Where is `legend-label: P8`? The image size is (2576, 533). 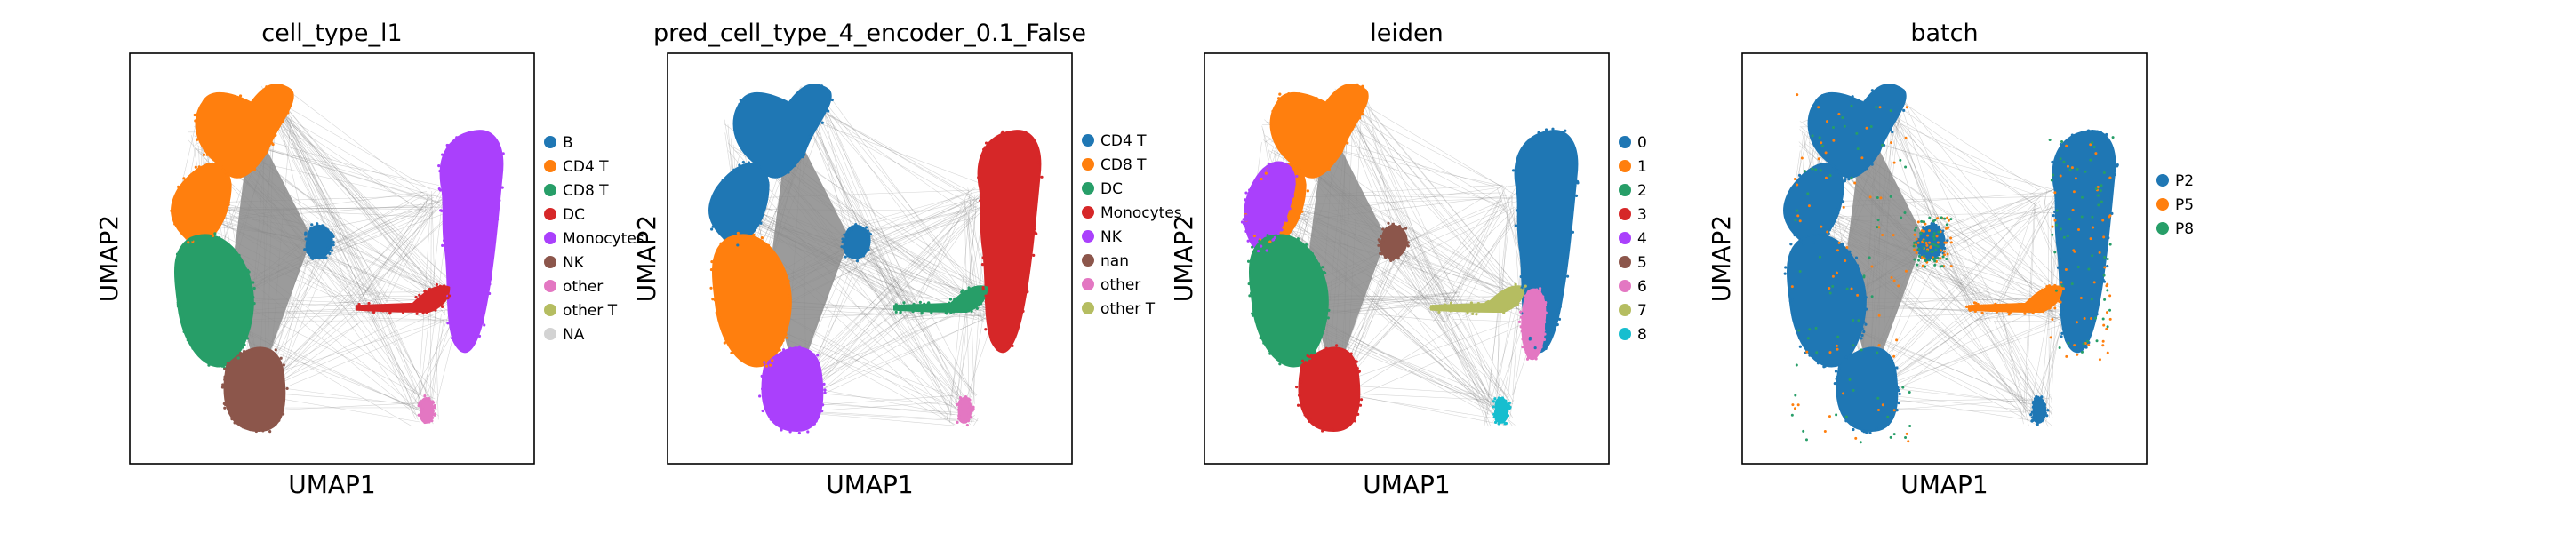 legend-label: P8 is located at coordinates (2184, 229).